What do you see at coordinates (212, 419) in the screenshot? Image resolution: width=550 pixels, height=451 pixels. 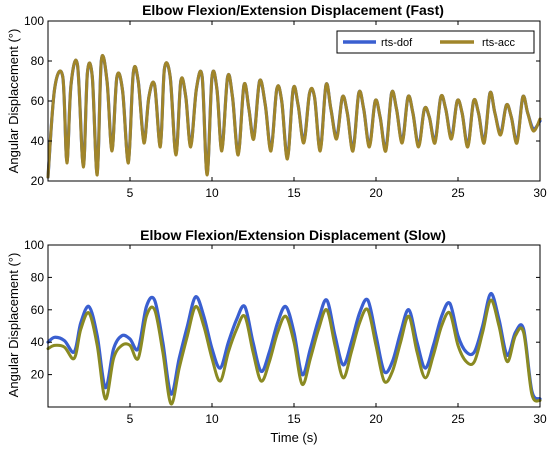 I see `slow-x-tick-label: 10` at bounding box center [212, 419].